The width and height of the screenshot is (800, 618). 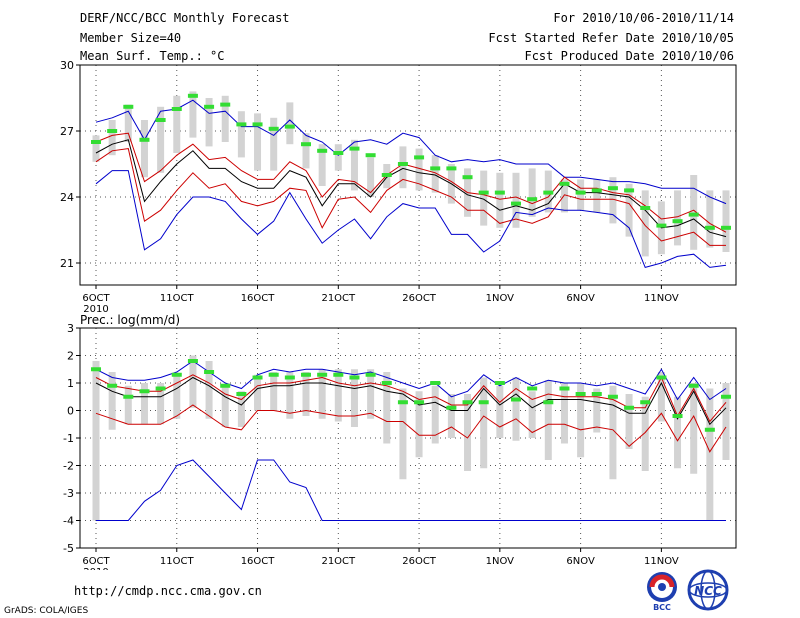 I want to click on x-tick-label: 6OCT, so click(x=96, y=561).